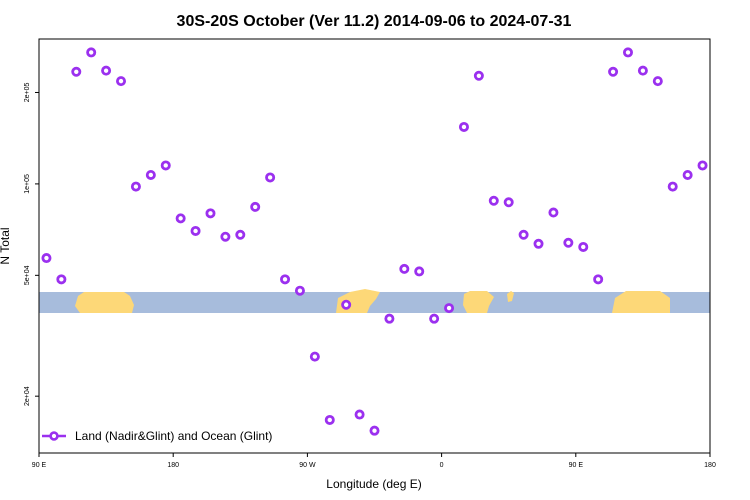 This screenshot has height=500, width=750. What do you see at coordinates (31, 244) in the screenshot?
I see `y-axis: 2e+04 5e+04 1e+05 2e+05` at bounding box center [31, 244].